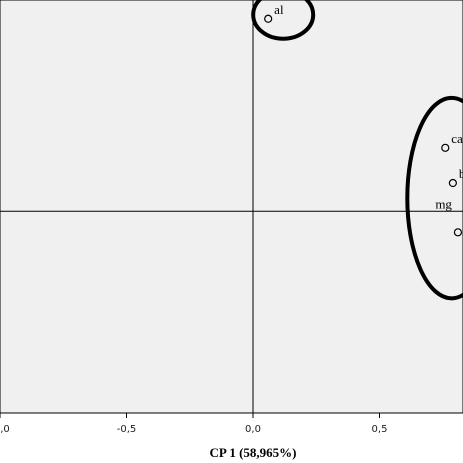  What do you see at coordinates (268, 18) in the screenshot?
I see `point-al` at bounding box center [268, 18].